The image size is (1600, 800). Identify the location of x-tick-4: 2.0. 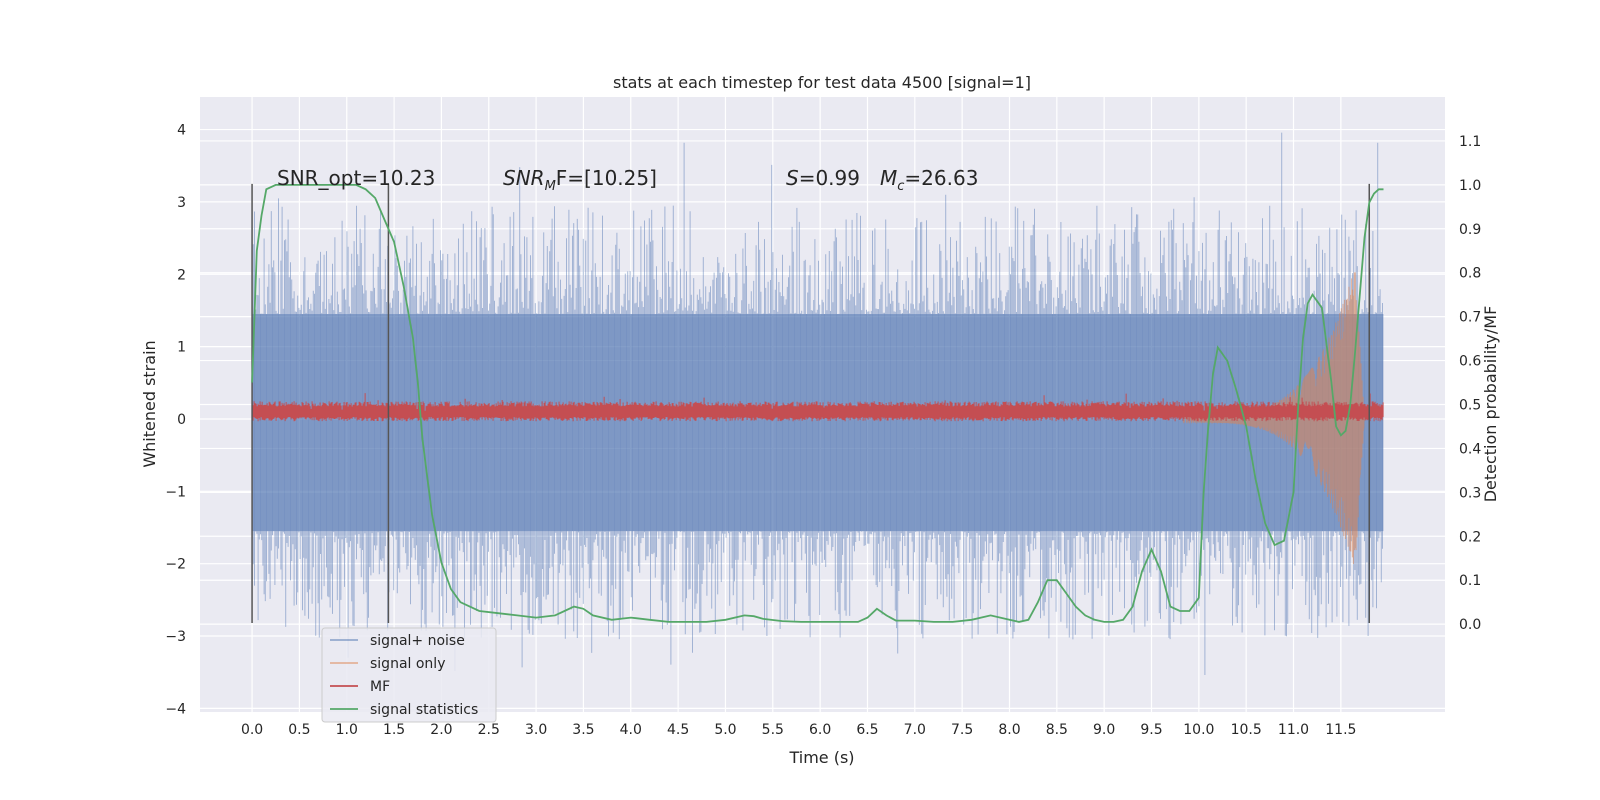
(441, 730).